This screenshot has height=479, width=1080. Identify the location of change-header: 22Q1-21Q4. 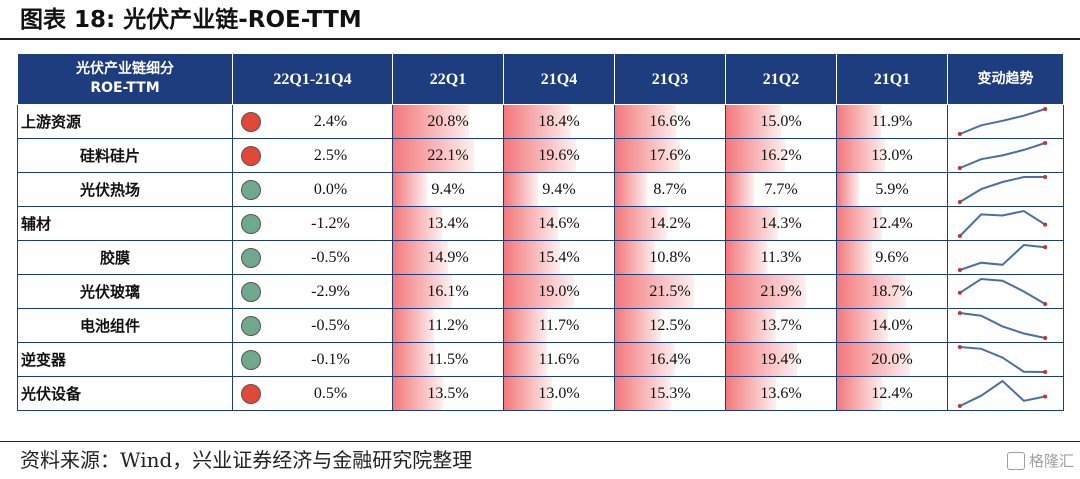
(312, 79).